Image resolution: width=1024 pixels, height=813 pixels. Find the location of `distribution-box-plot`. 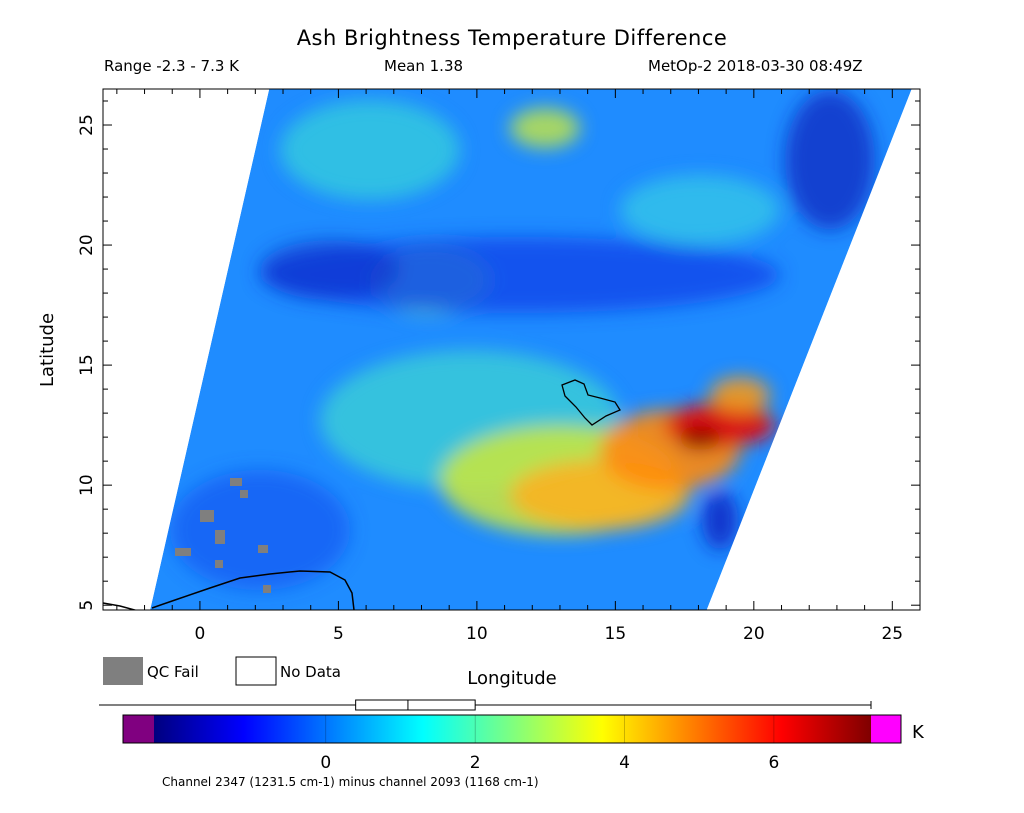

distribution-box-plot is located at coordinates (485, 705).